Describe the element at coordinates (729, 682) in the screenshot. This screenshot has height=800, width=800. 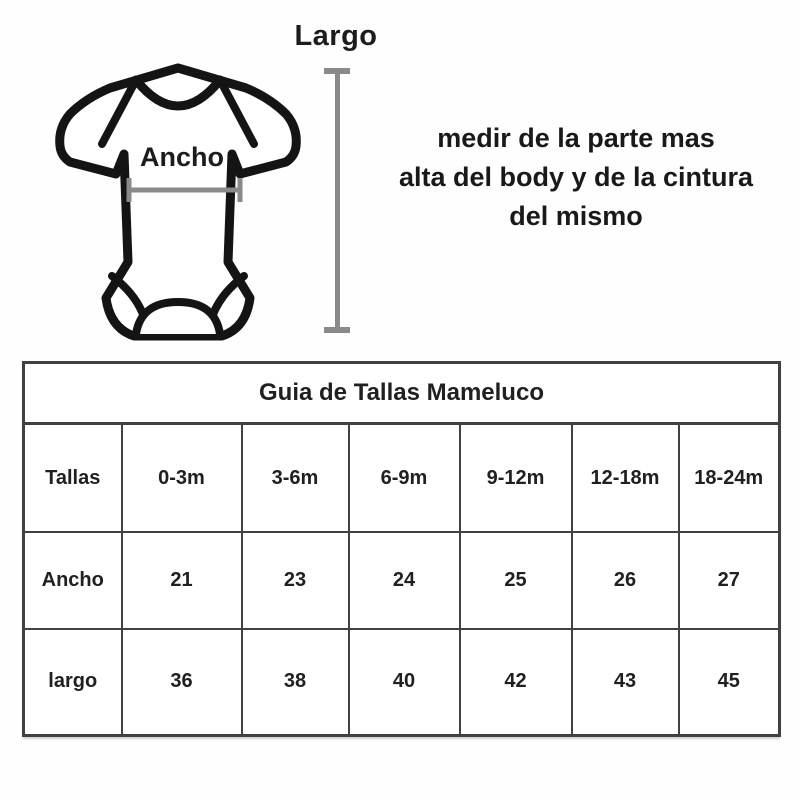
I see `cell-largo-18-24m: 45` at that location.